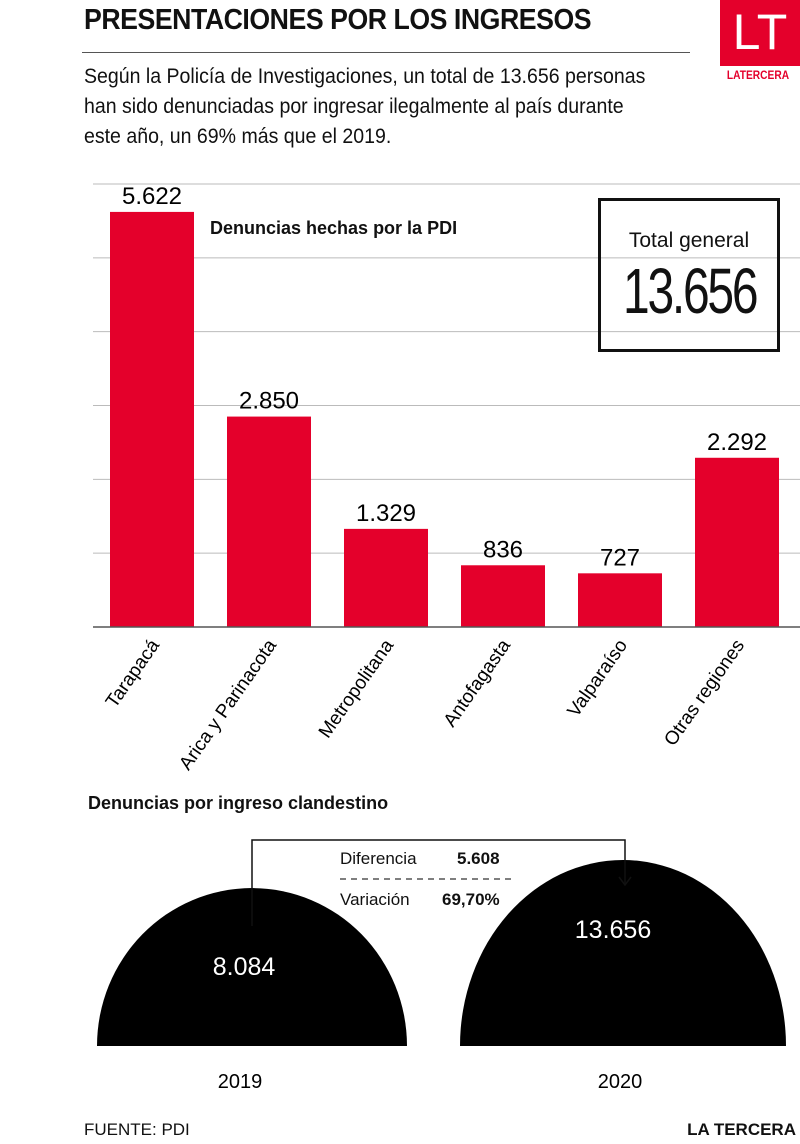  What do you see at coordinates (691, 291) in the screenshot?
I see `total-value: 13.656` at bounding box center [691, 291].